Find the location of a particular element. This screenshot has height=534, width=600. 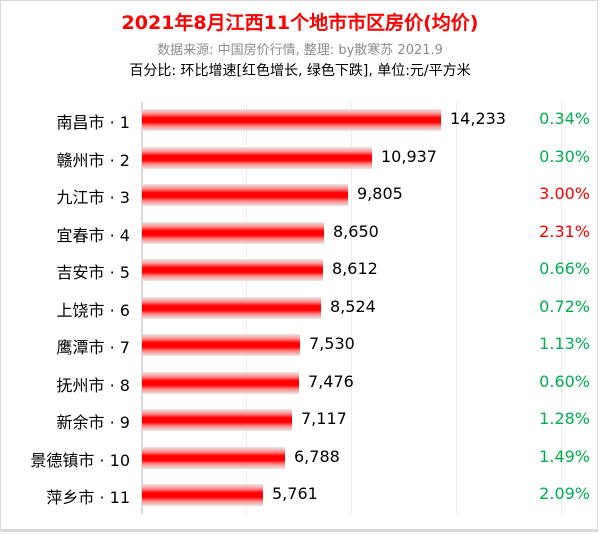

category-label: 萍乡市 · 11 is located at coordinates (88, 497).